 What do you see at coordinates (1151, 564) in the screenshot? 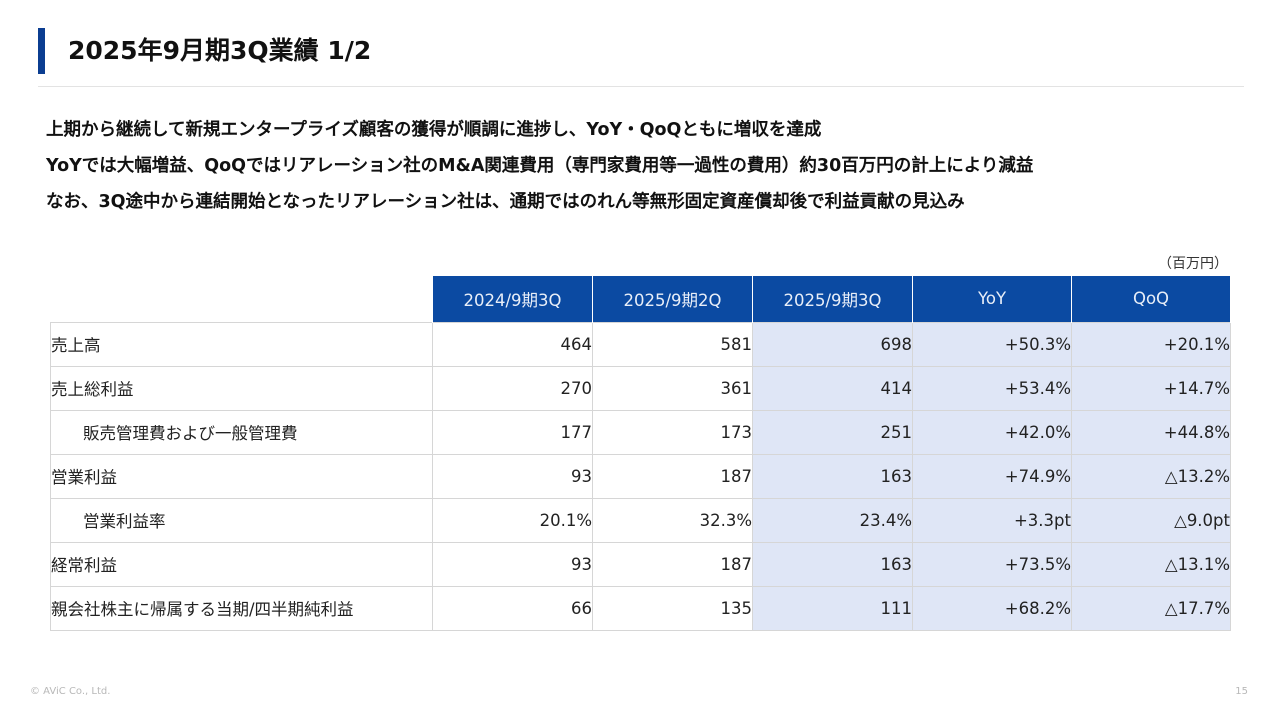
I see `cell-qoq: △13.1%` at bounding box center [1151, 564].